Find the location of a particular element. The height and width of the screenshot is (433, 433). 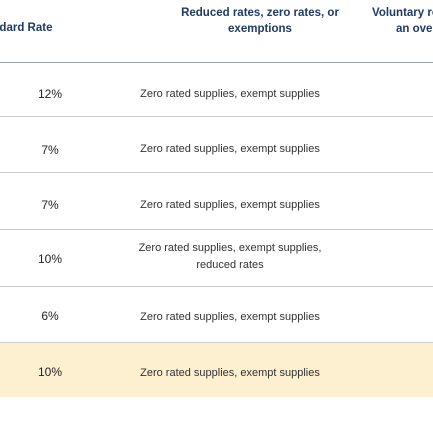

header-reduced-rates: Reduced rates, zero rates, or exemptions is located at coordinates (260, 21).